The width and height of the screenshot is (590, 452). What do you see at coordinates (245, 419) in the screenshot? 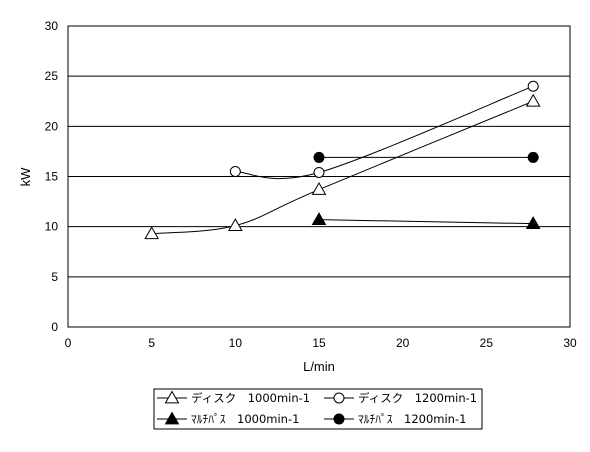
I see `legend-label: ﾏﾙﾁﾊﾟｽ 1000min-1` at bounding box center [245, 419].